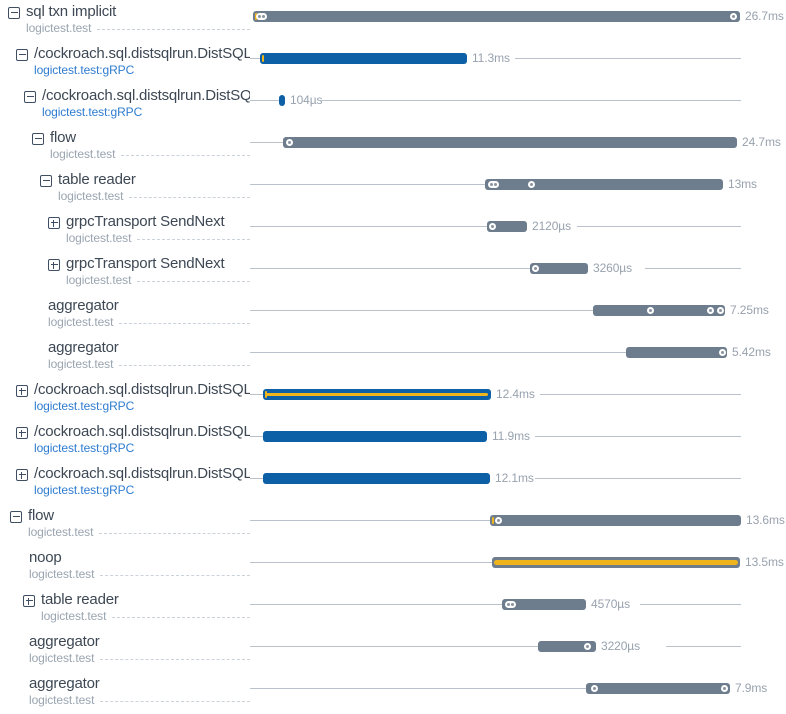 The width and height of the screenshot is (786, 714). I want to click on trace-span-row: flow logictest.test 24.7ms, so click(393, 147).